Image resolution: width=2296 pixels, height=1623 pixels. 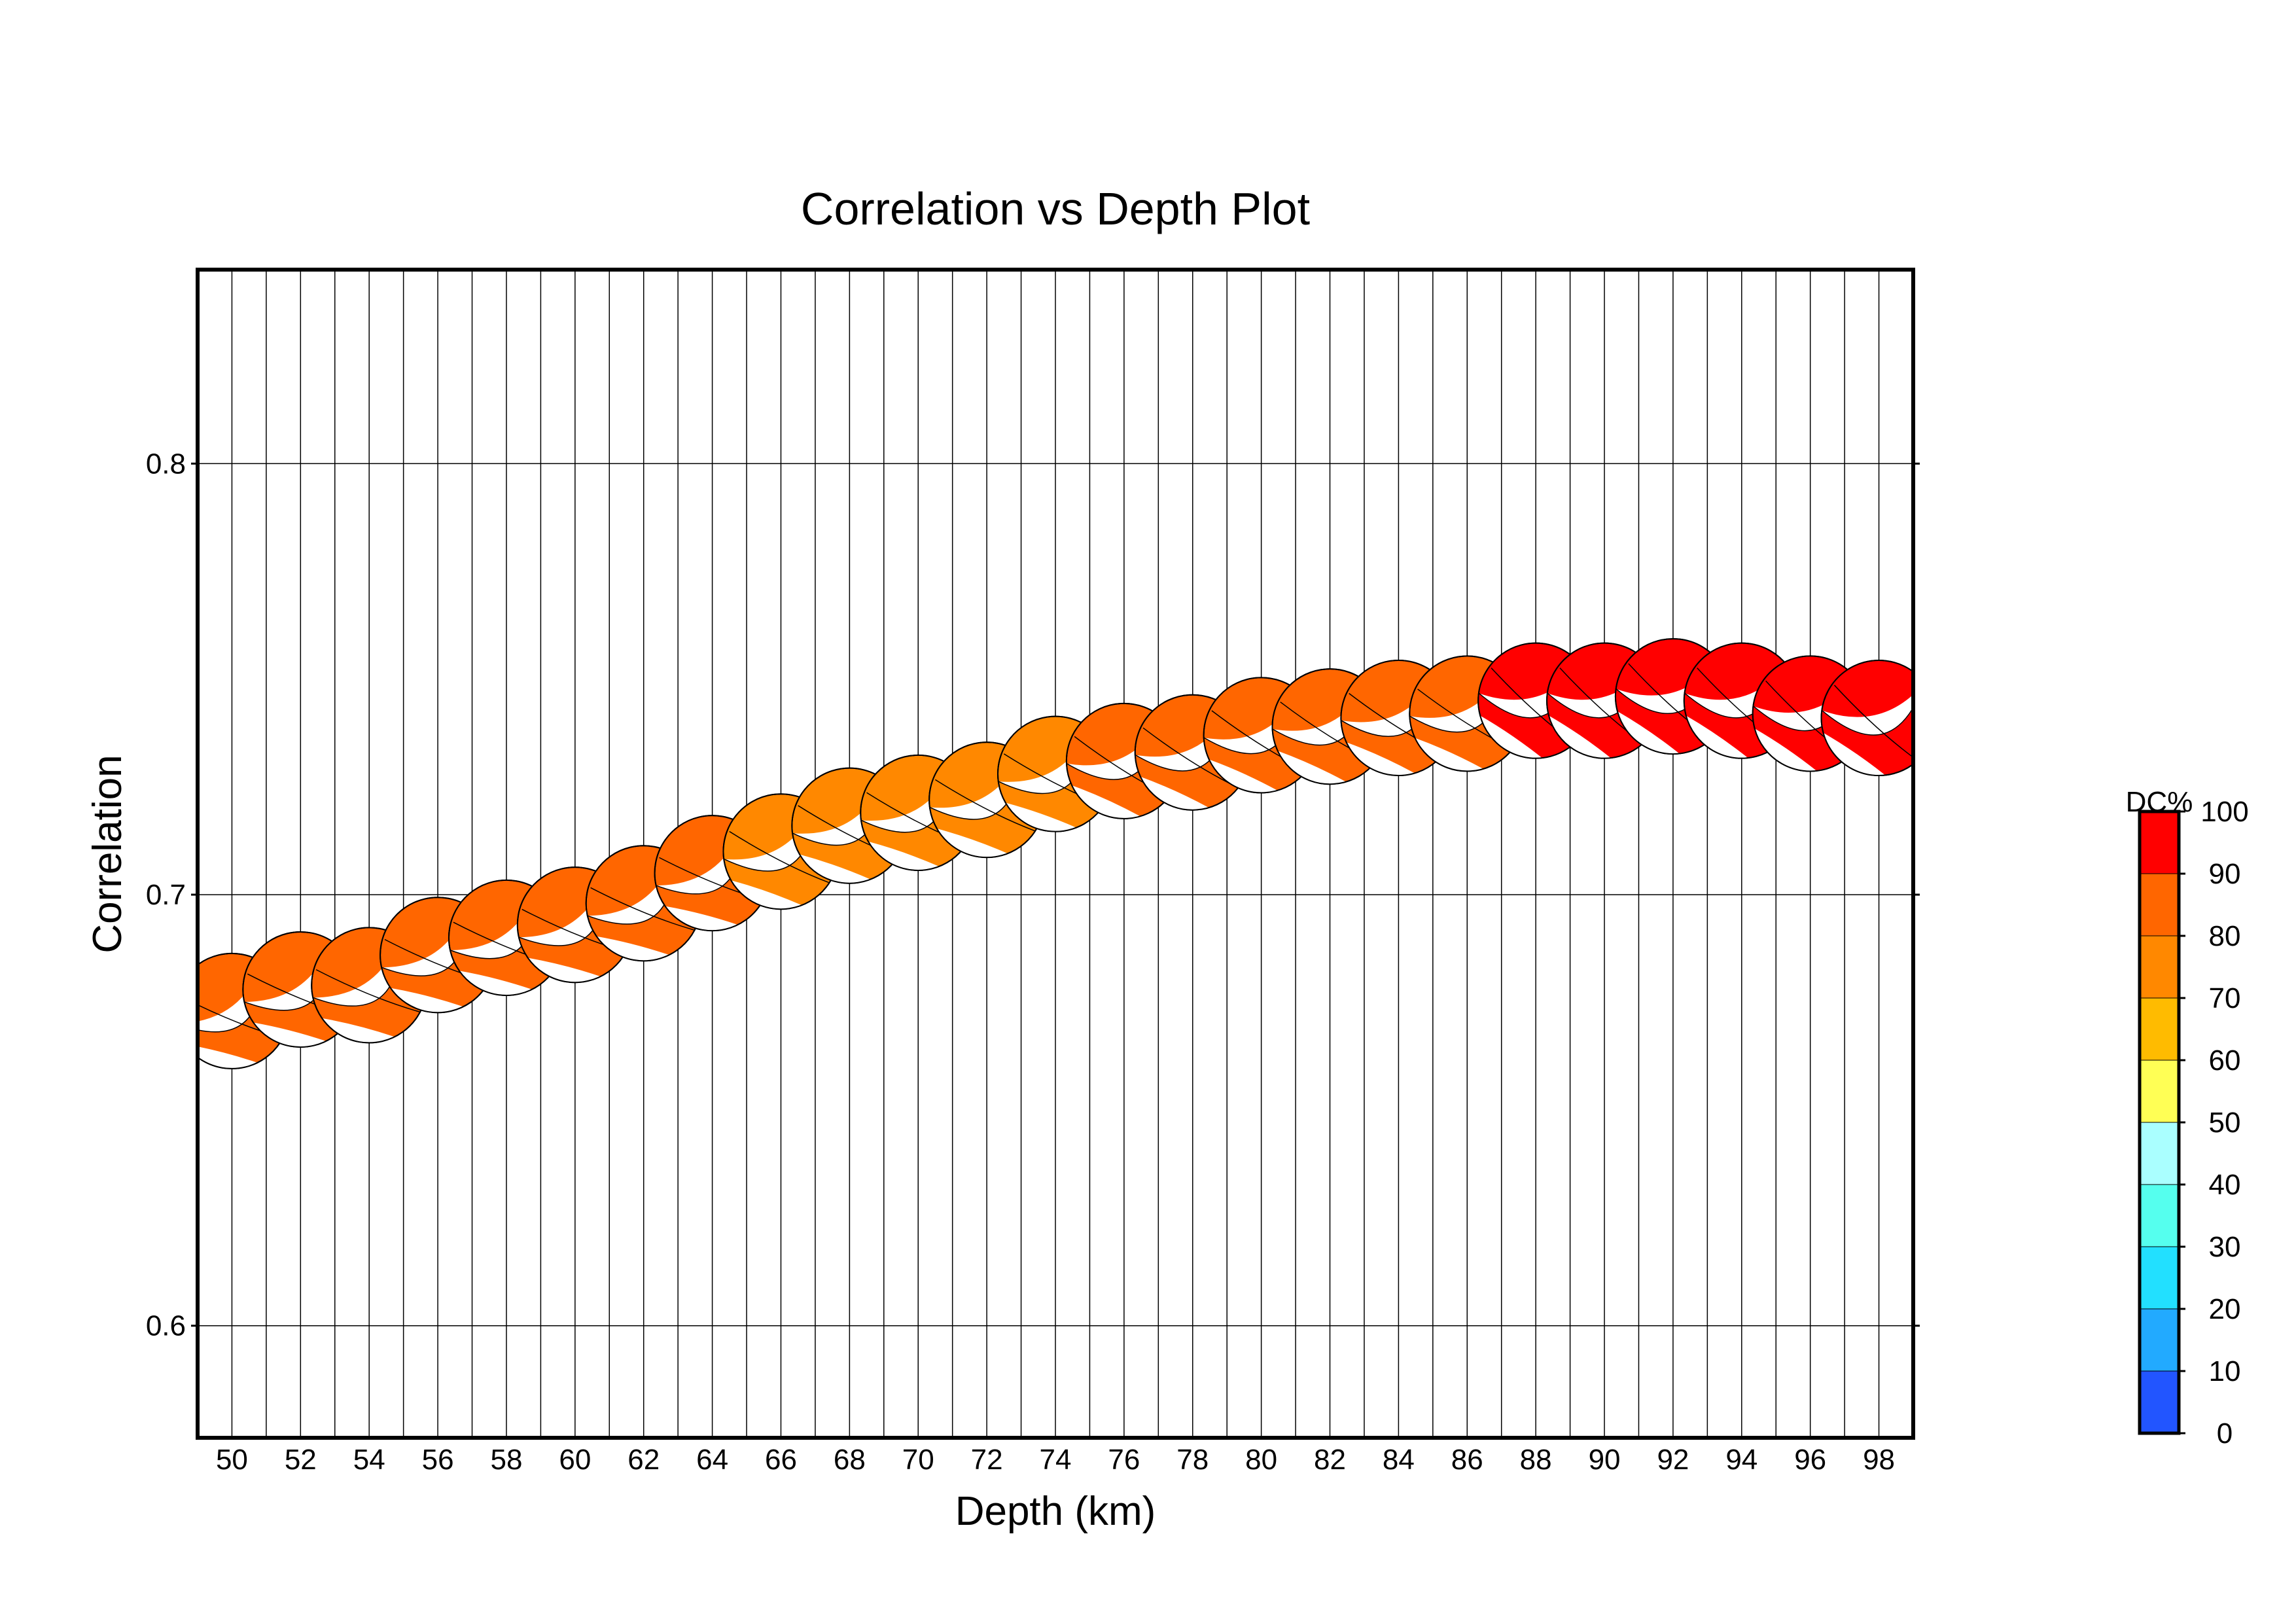 I want to click on x-tick-label: 58, so click(x=506, y=1460).